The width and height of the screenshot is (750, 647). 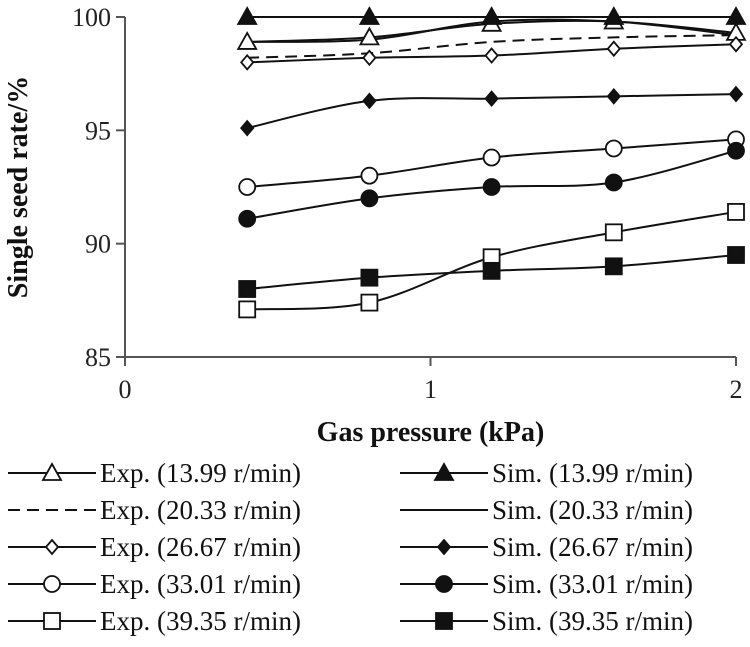 I want to click on legend-label: Exp. (26.67 r/min), so click(x=200, y=547).